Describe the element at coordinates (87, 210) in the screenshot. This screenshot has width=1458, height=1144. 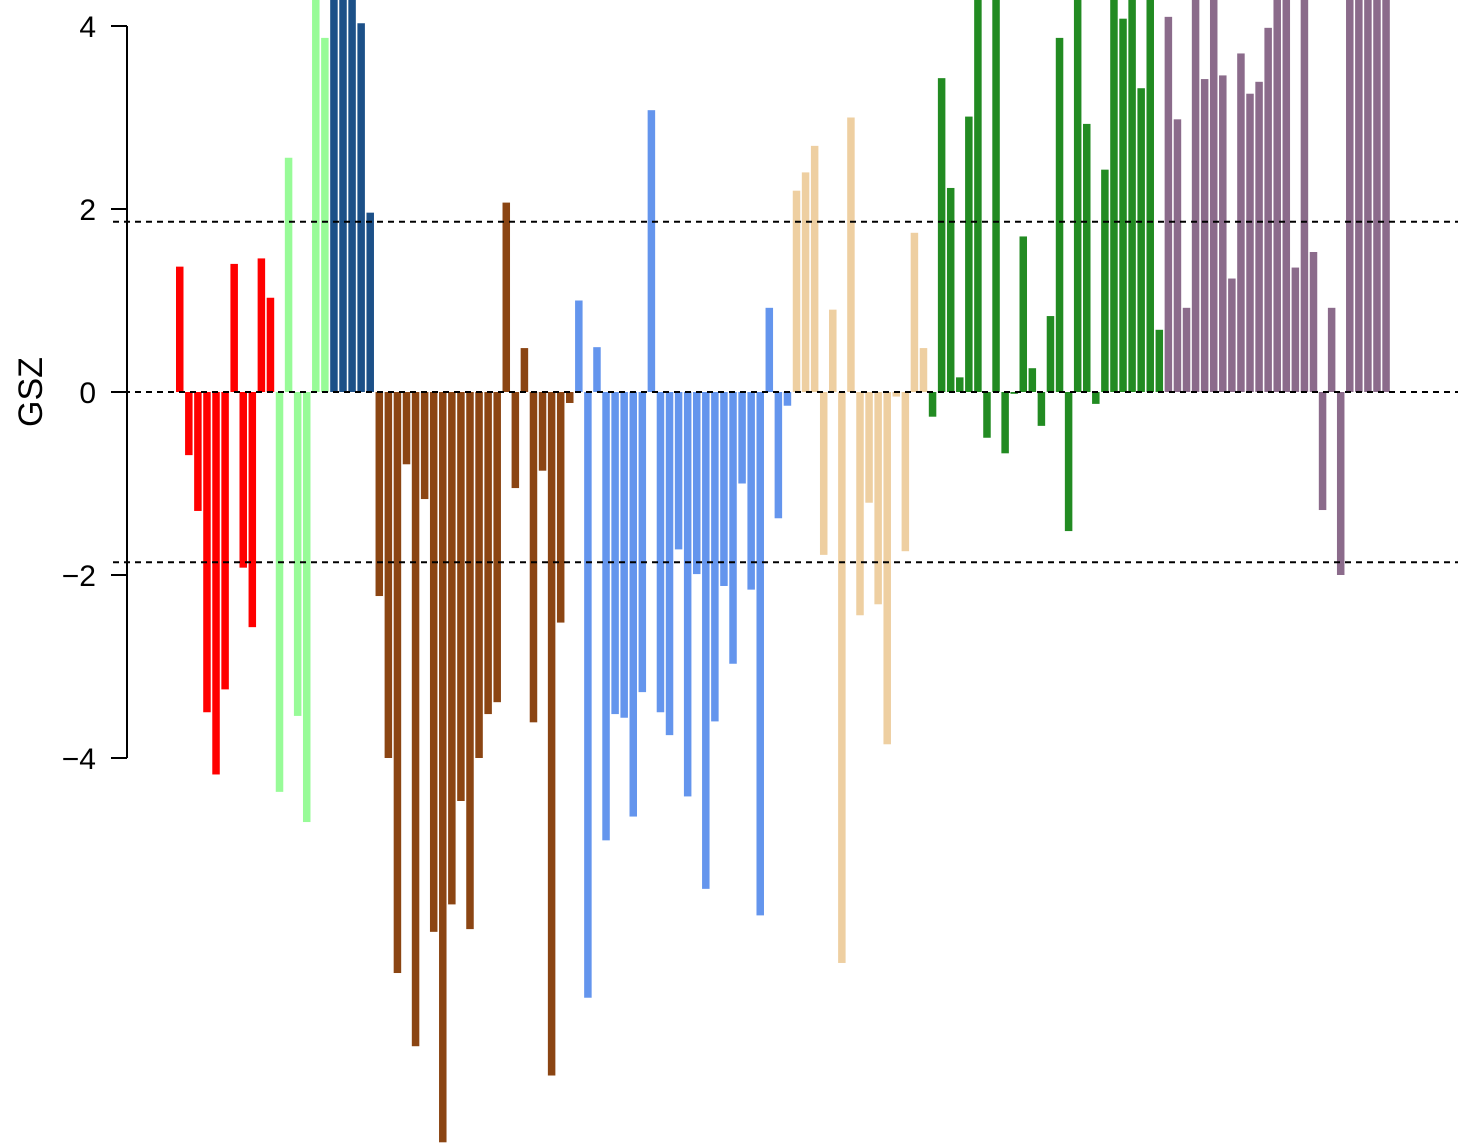
I see `y-tick-label: 2` at that location.